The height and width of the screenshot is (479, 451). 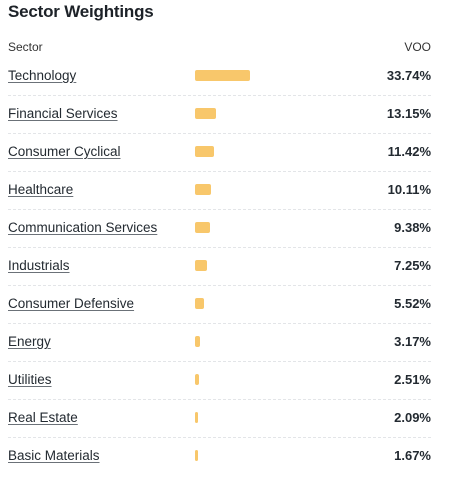 What do you see at coordinates (71, 303) in the screenshot?
I see `sector-link: Consumer Defensive` at bounding box center [71, 303].